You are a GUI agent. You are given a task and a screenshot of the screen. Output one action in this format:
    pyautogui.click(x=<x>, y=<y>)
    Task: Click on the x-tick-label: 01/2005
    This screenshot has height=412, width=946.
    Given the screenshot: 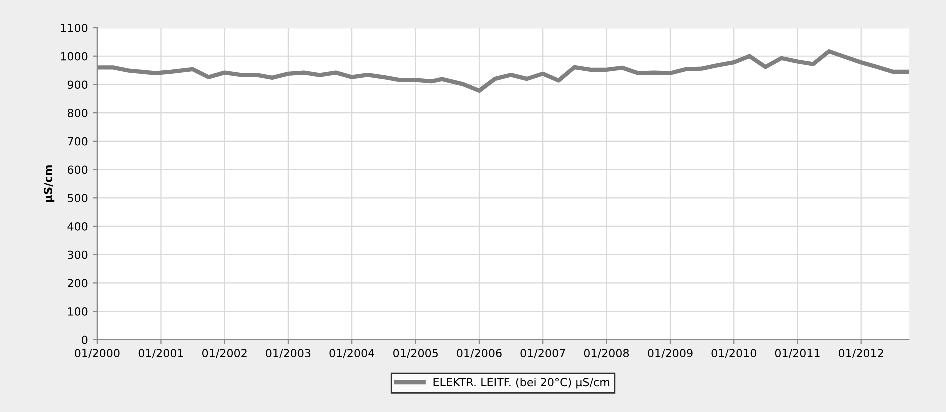 What is the action you would take?
    pyautogui.click(x=416, y=353)
    